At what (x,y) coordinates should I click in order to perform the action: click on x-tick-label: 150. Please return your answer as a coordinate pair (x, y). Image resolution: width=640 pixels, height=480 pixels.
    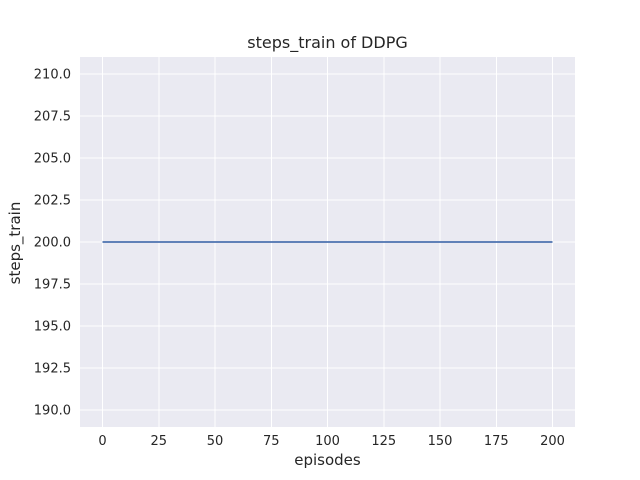
    Looking at the image, I should click on (440, 441).